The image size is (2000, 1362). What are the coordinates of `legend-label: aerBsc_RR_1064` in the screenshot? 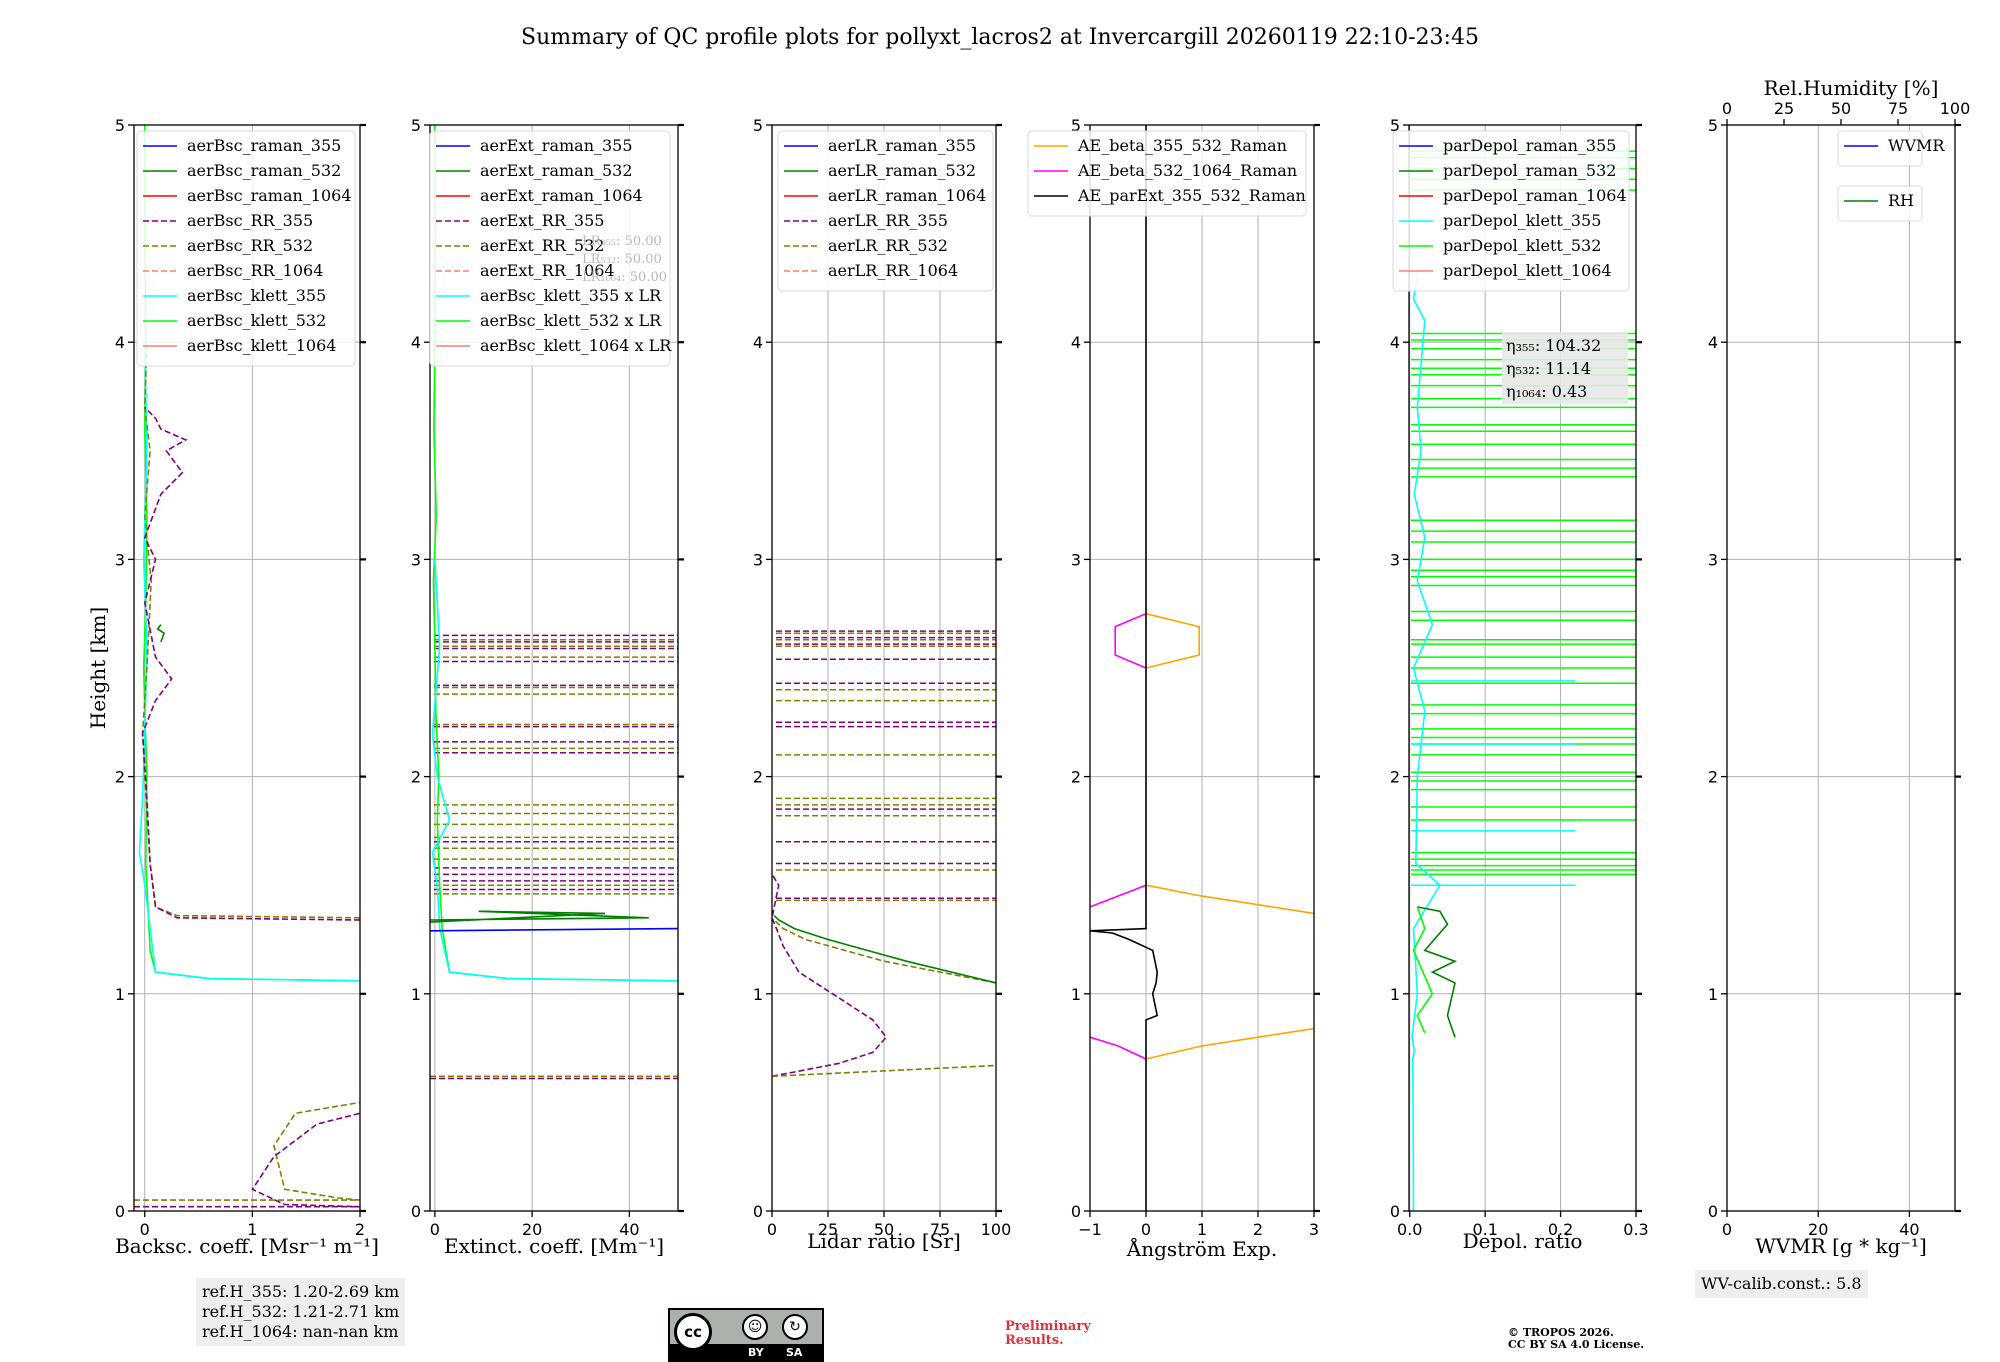 It's located at (255, 270).